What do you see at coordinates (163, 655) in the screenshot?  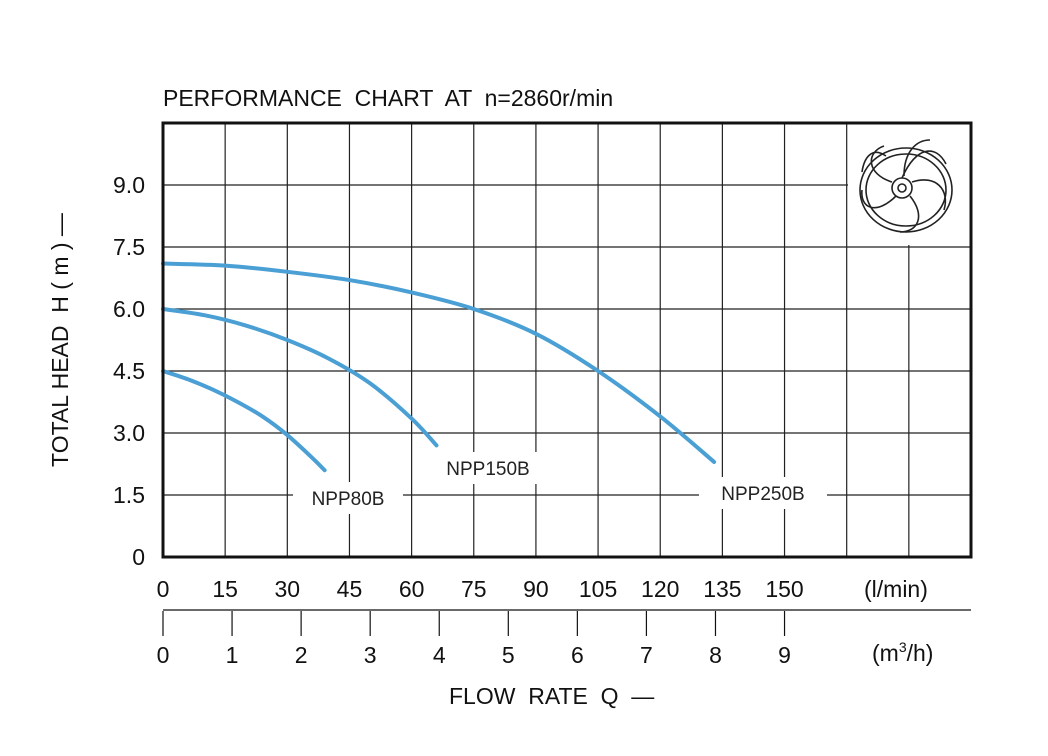 I see `x-tick-label-m3h: 0` at bounding box center [163, 655].